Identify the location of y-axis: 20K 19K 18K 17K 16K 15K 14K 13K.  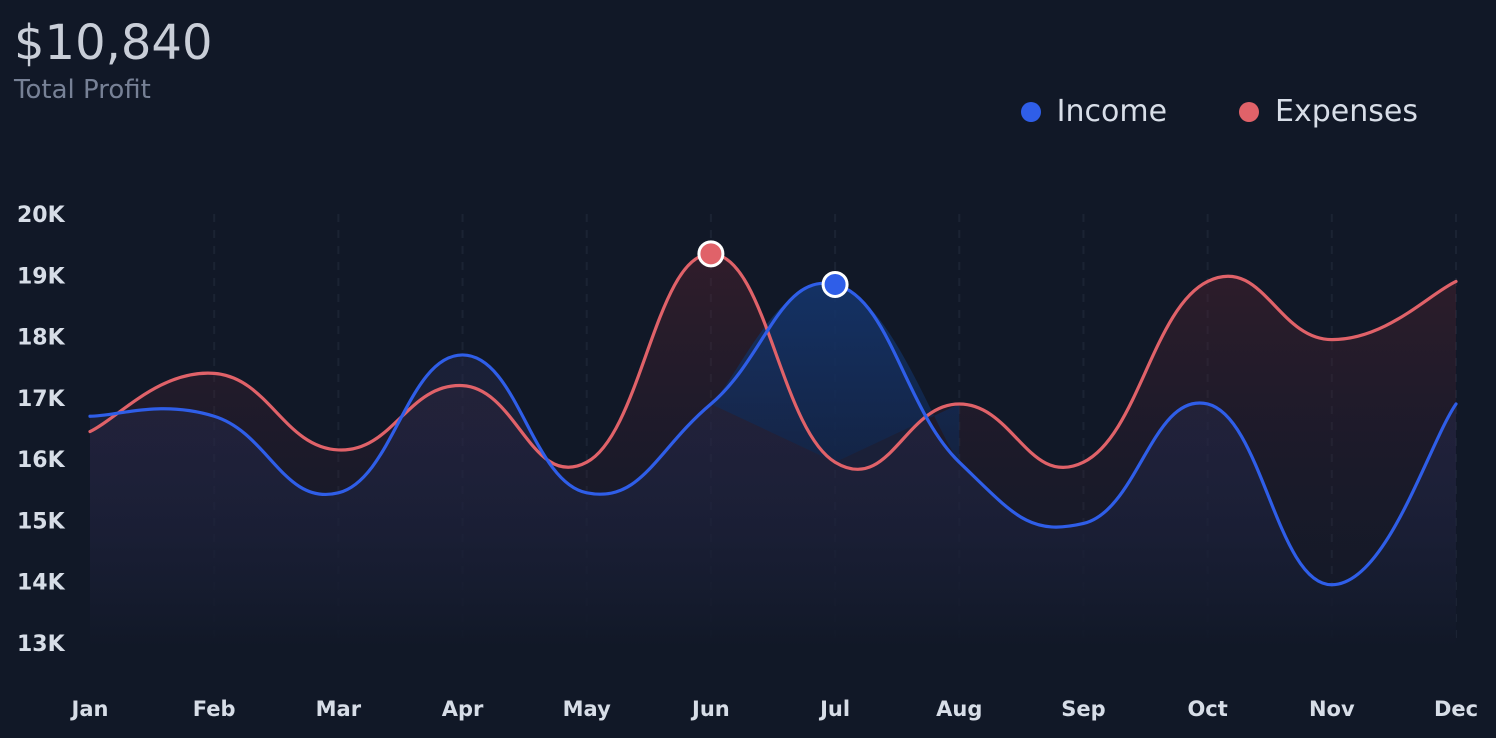
(41, 430).